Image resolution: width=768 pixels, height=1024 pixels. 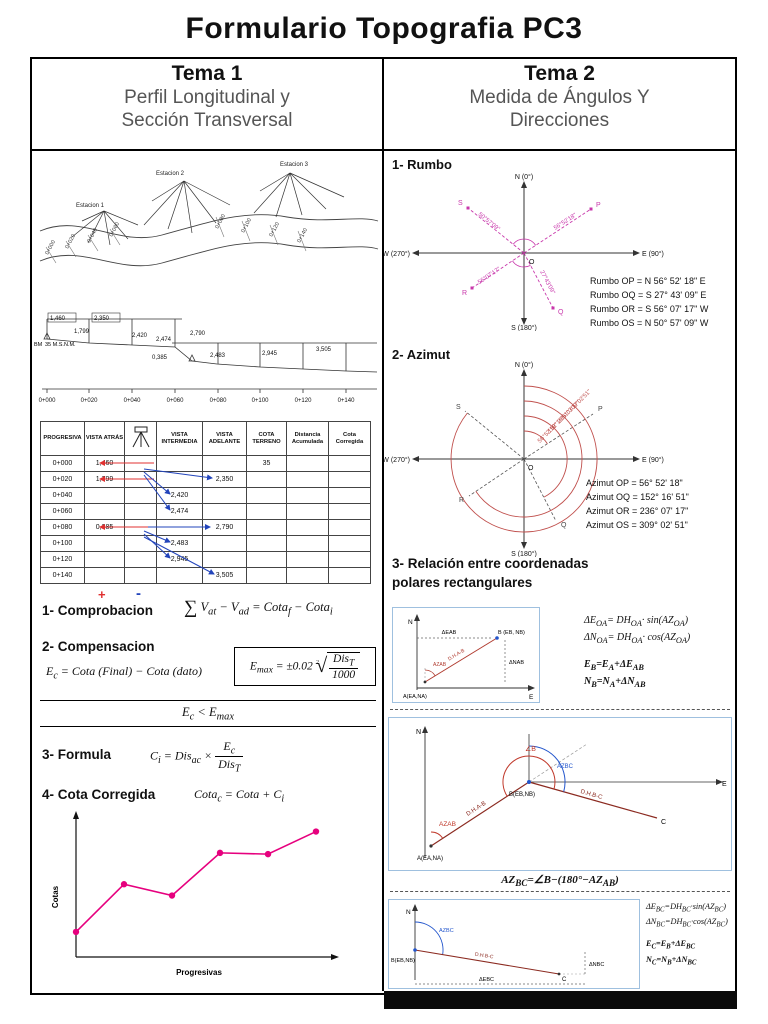 I want to click on tema2-subtitle-line1: Medida de Ángulos Y, so click(x=559, y=97).